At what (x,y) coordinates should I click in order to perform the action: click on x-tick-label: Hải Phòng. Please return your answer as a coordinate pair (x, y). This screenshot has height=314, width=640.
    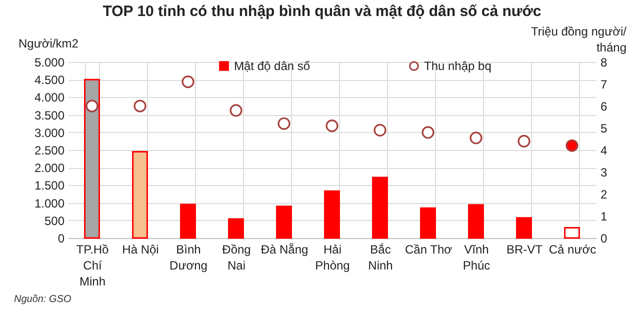
    Looking at the image, I should click on (332, 257).